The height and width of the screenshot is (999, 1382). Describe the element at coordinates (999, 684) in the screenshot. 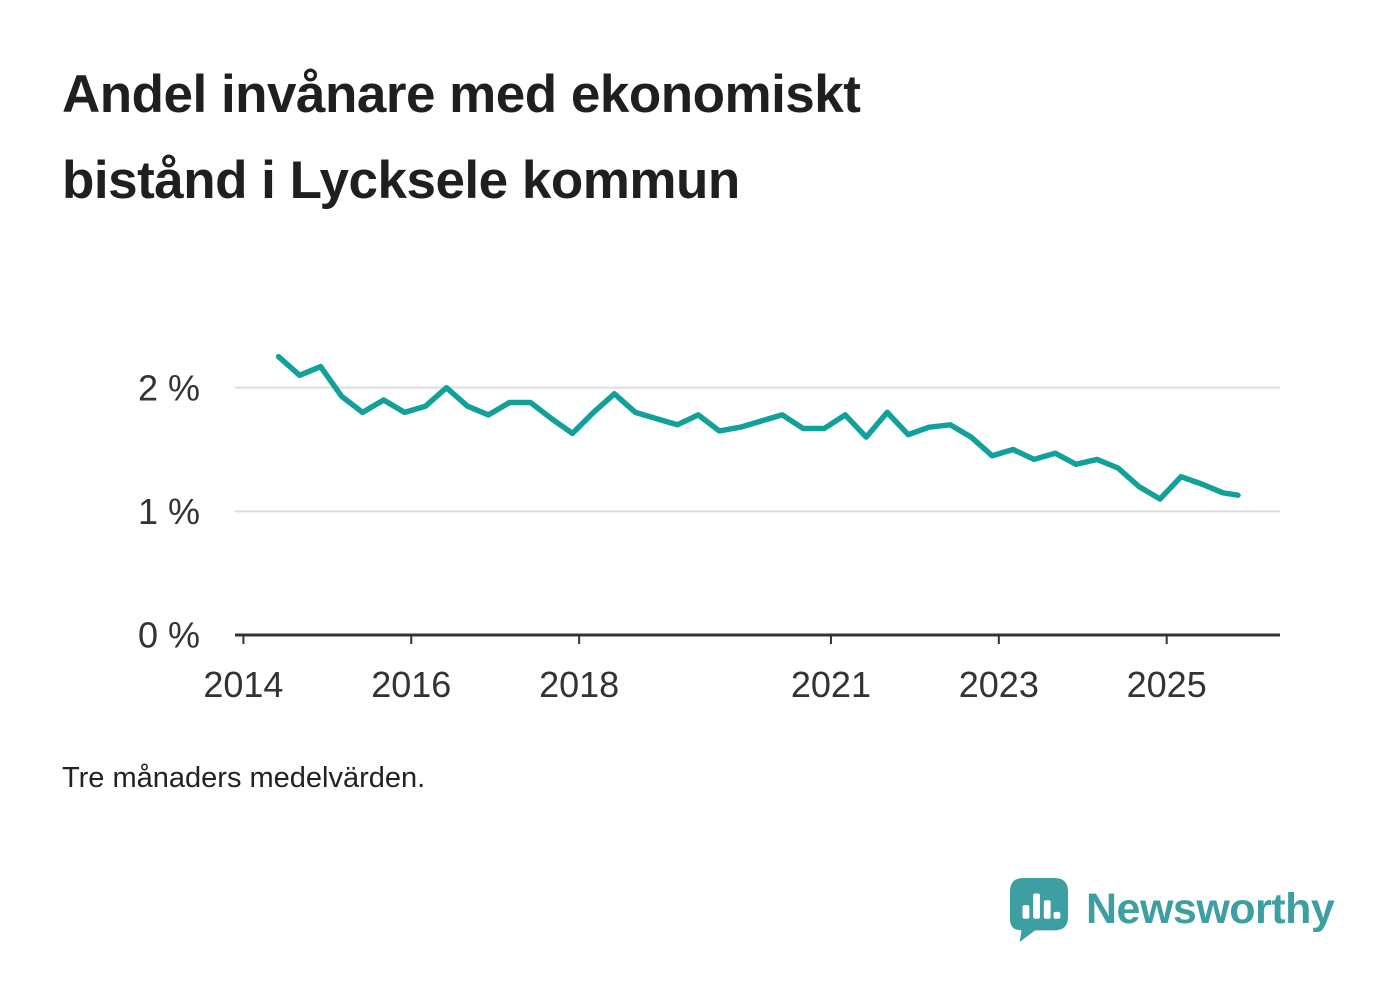

I see `x-axis-tick-label: 2023` at that location.